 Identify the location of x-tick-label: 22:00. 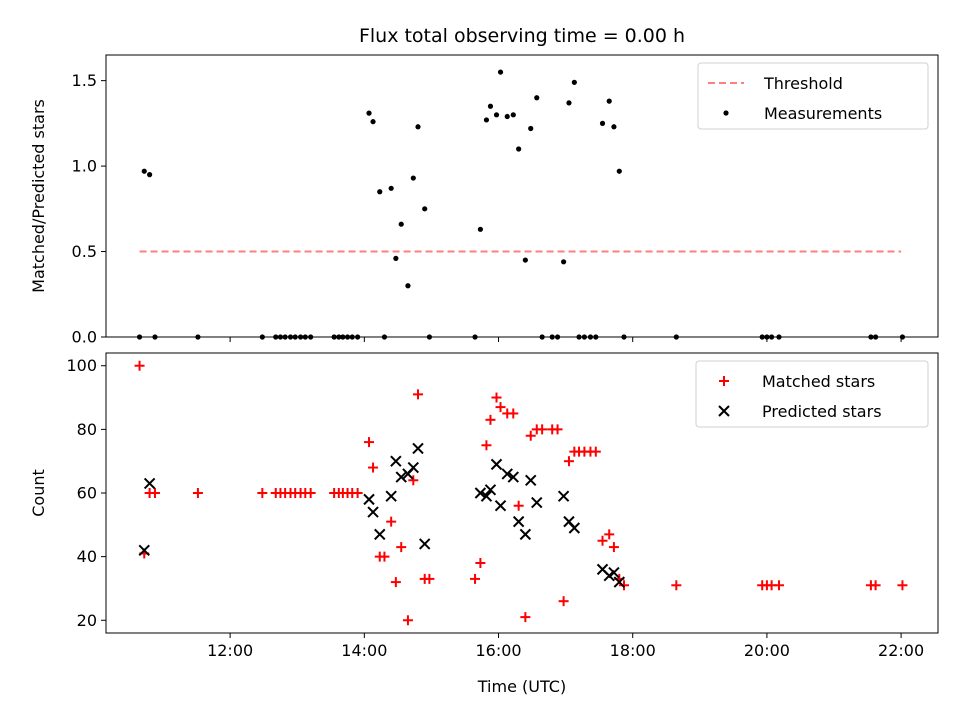
(901, 650).